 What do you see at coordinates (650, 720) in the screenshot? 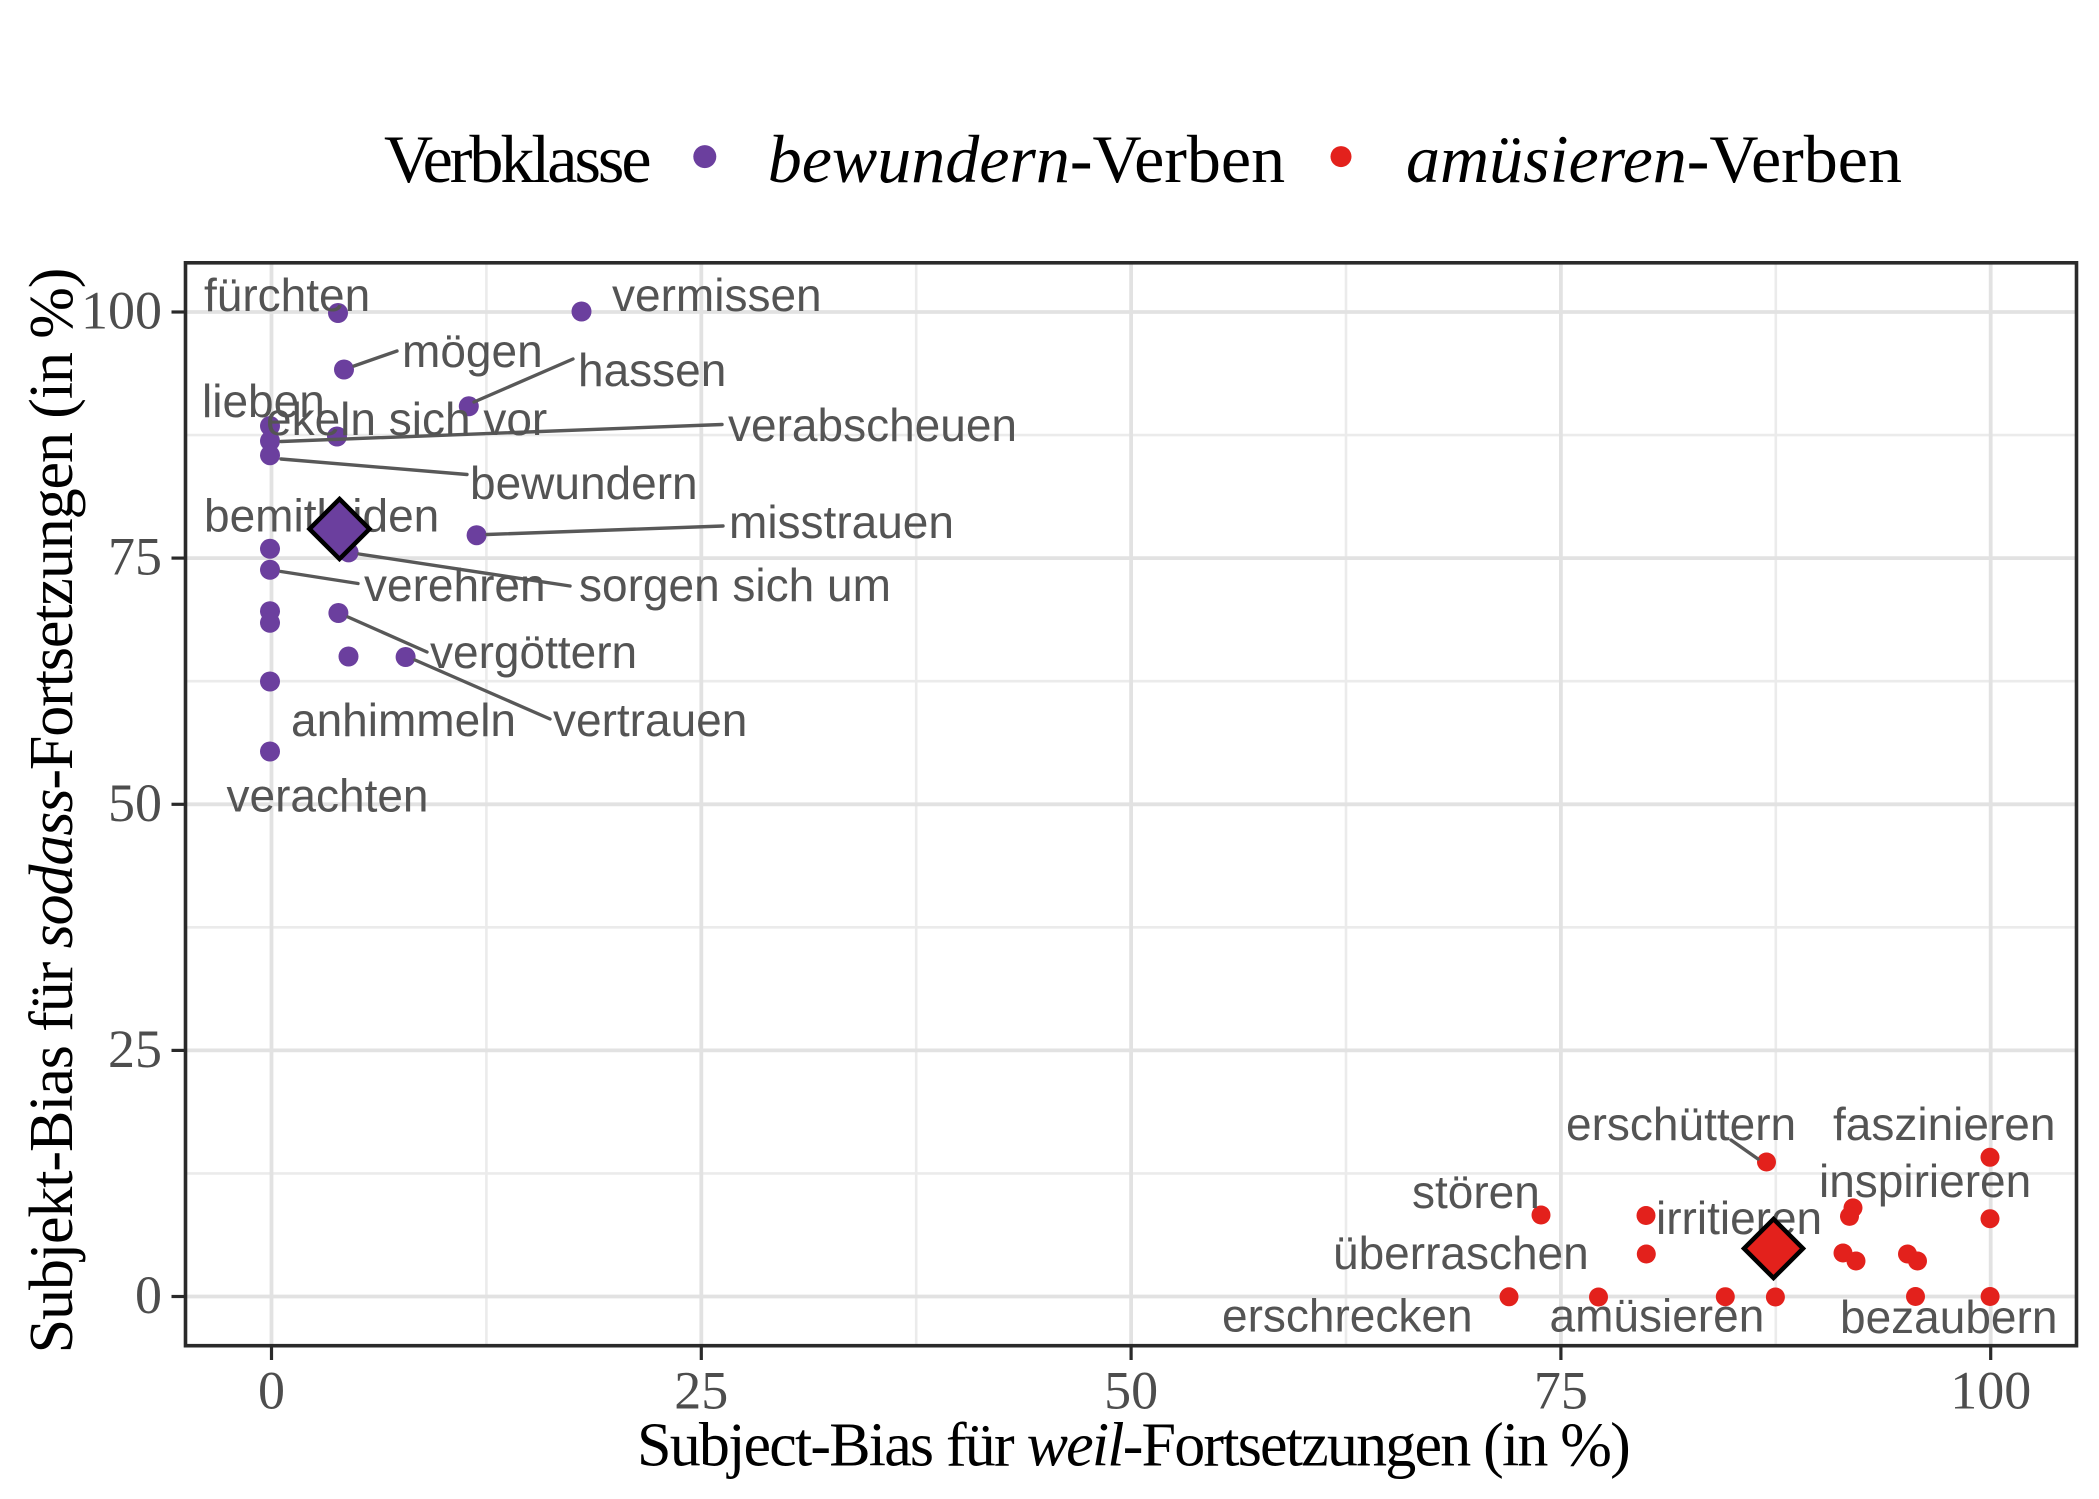
I see `svg-text: vertrauen` at bounding box center [650, 720].